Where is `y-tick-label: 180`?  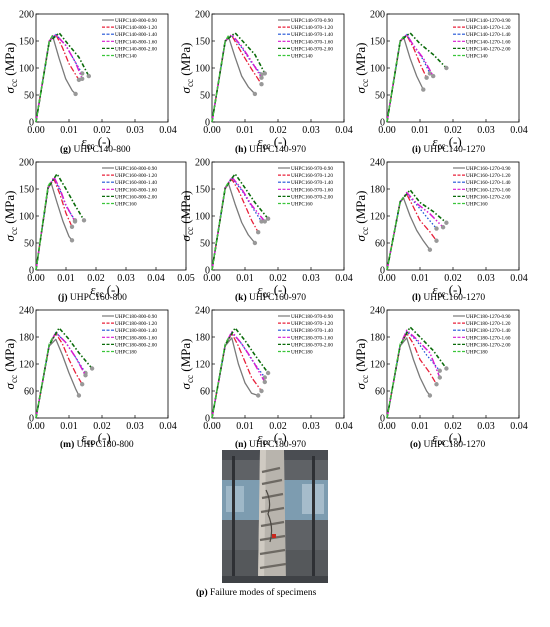 y-tick-label: 180 is located at coordinates (377, 190).